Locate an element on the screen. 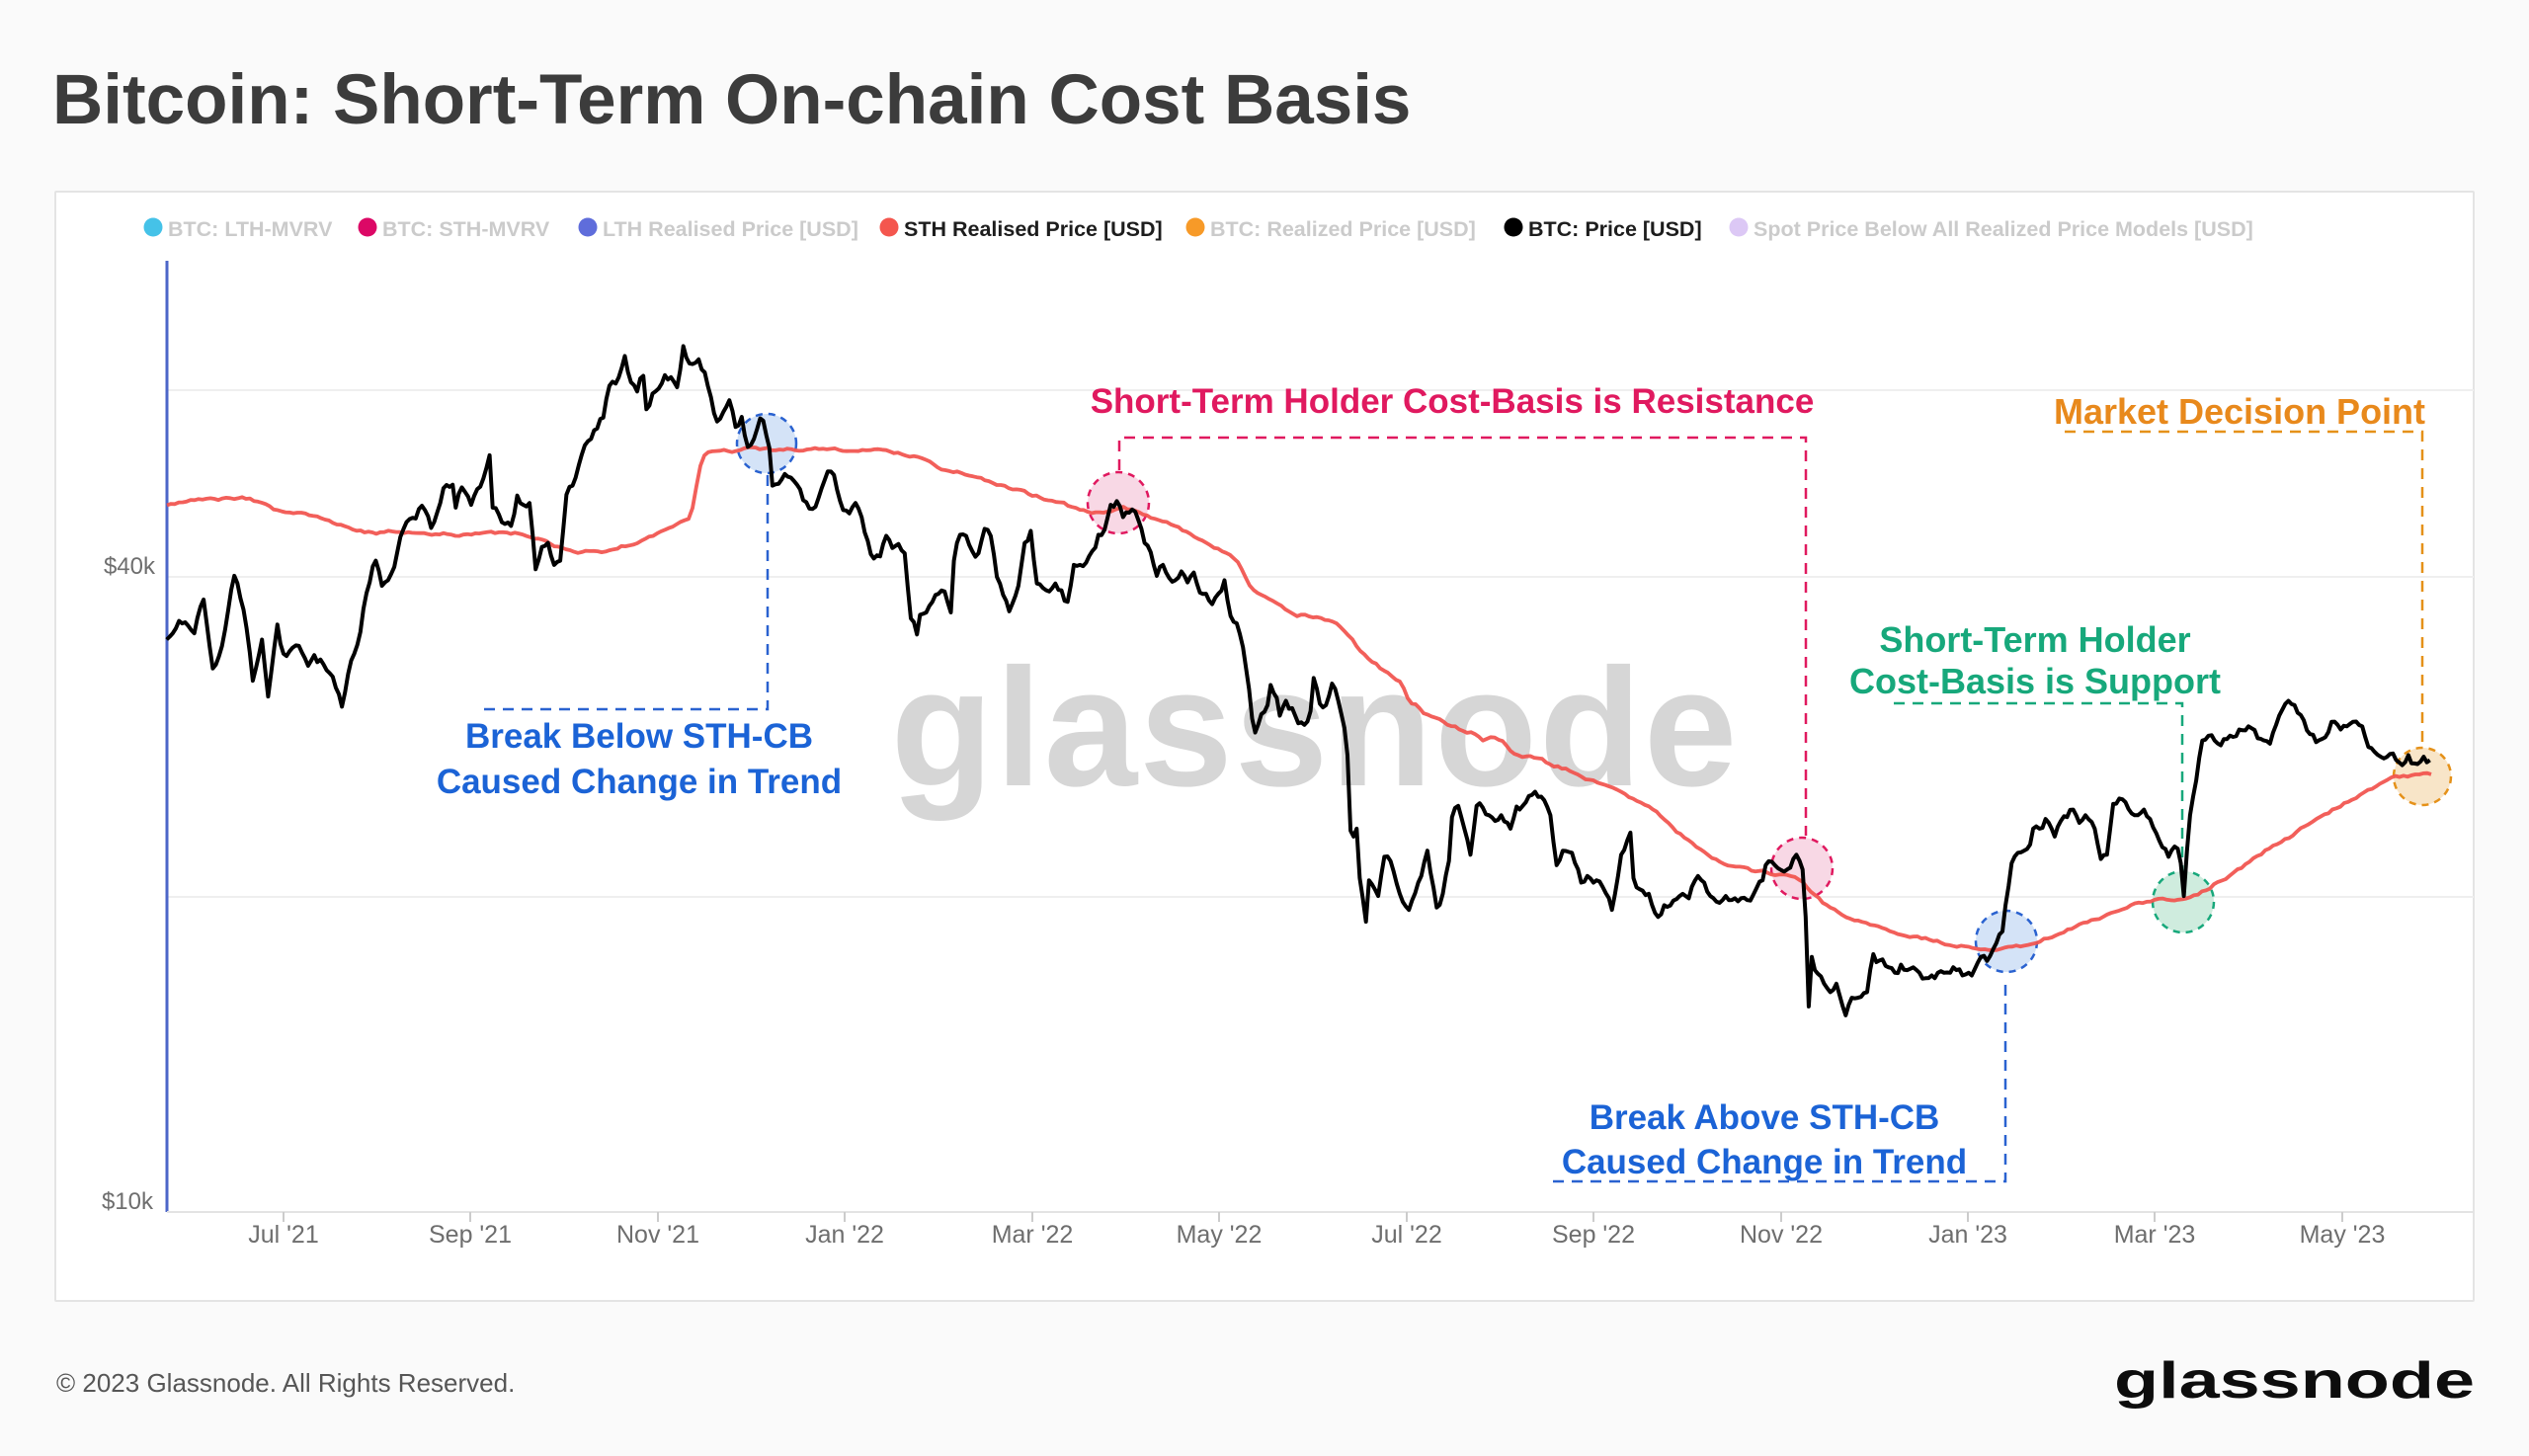  svg-text: May '22 is located at coordinates (1220, 1235).